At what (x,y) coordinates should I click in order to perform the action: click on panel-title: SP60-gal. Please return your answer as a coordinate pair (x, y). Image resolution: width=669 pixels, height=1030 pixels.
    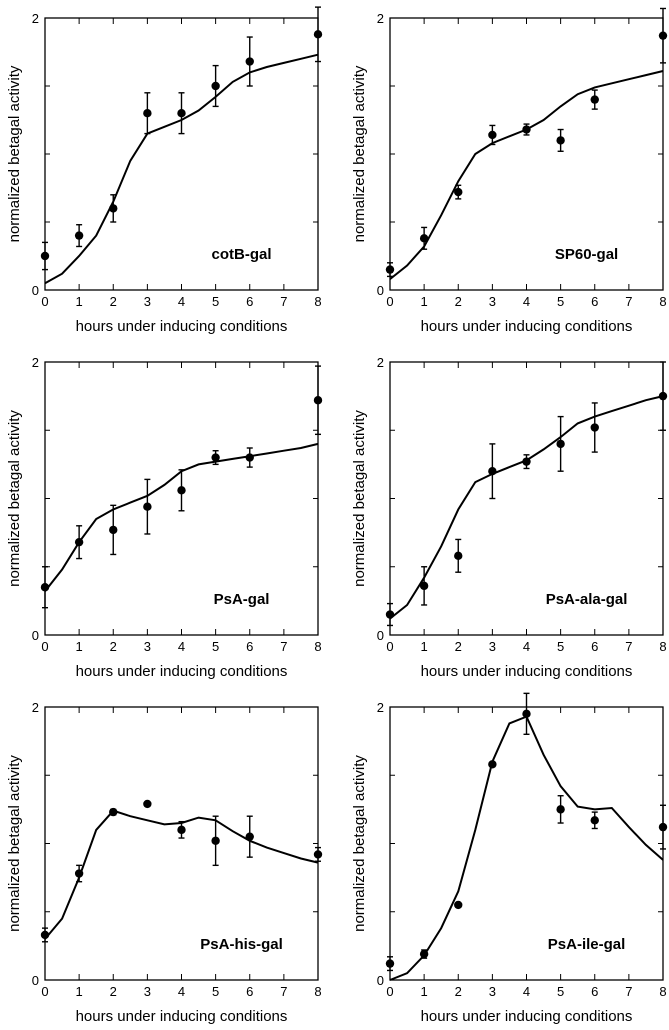
    Looking at the image, I should click on (586, 254).